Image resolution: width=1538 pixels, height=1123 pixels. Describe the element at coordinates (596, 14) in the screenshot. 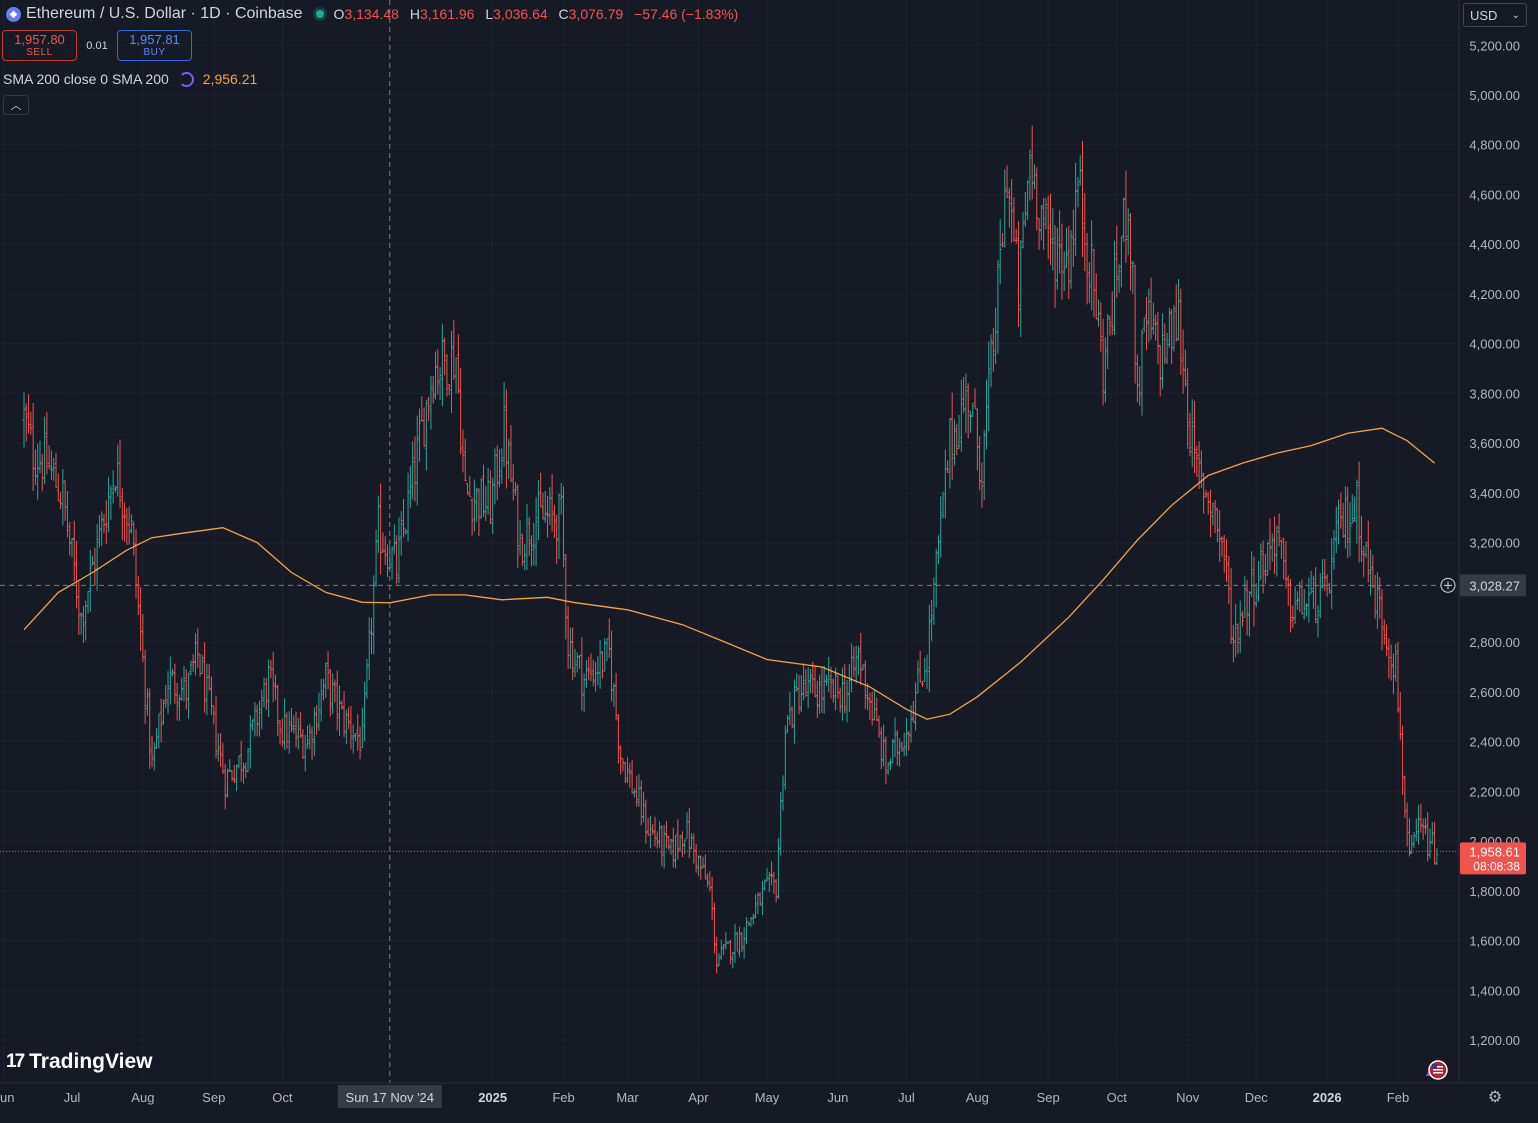

I see `ohlc-close-value: 3,076.79` at that location.